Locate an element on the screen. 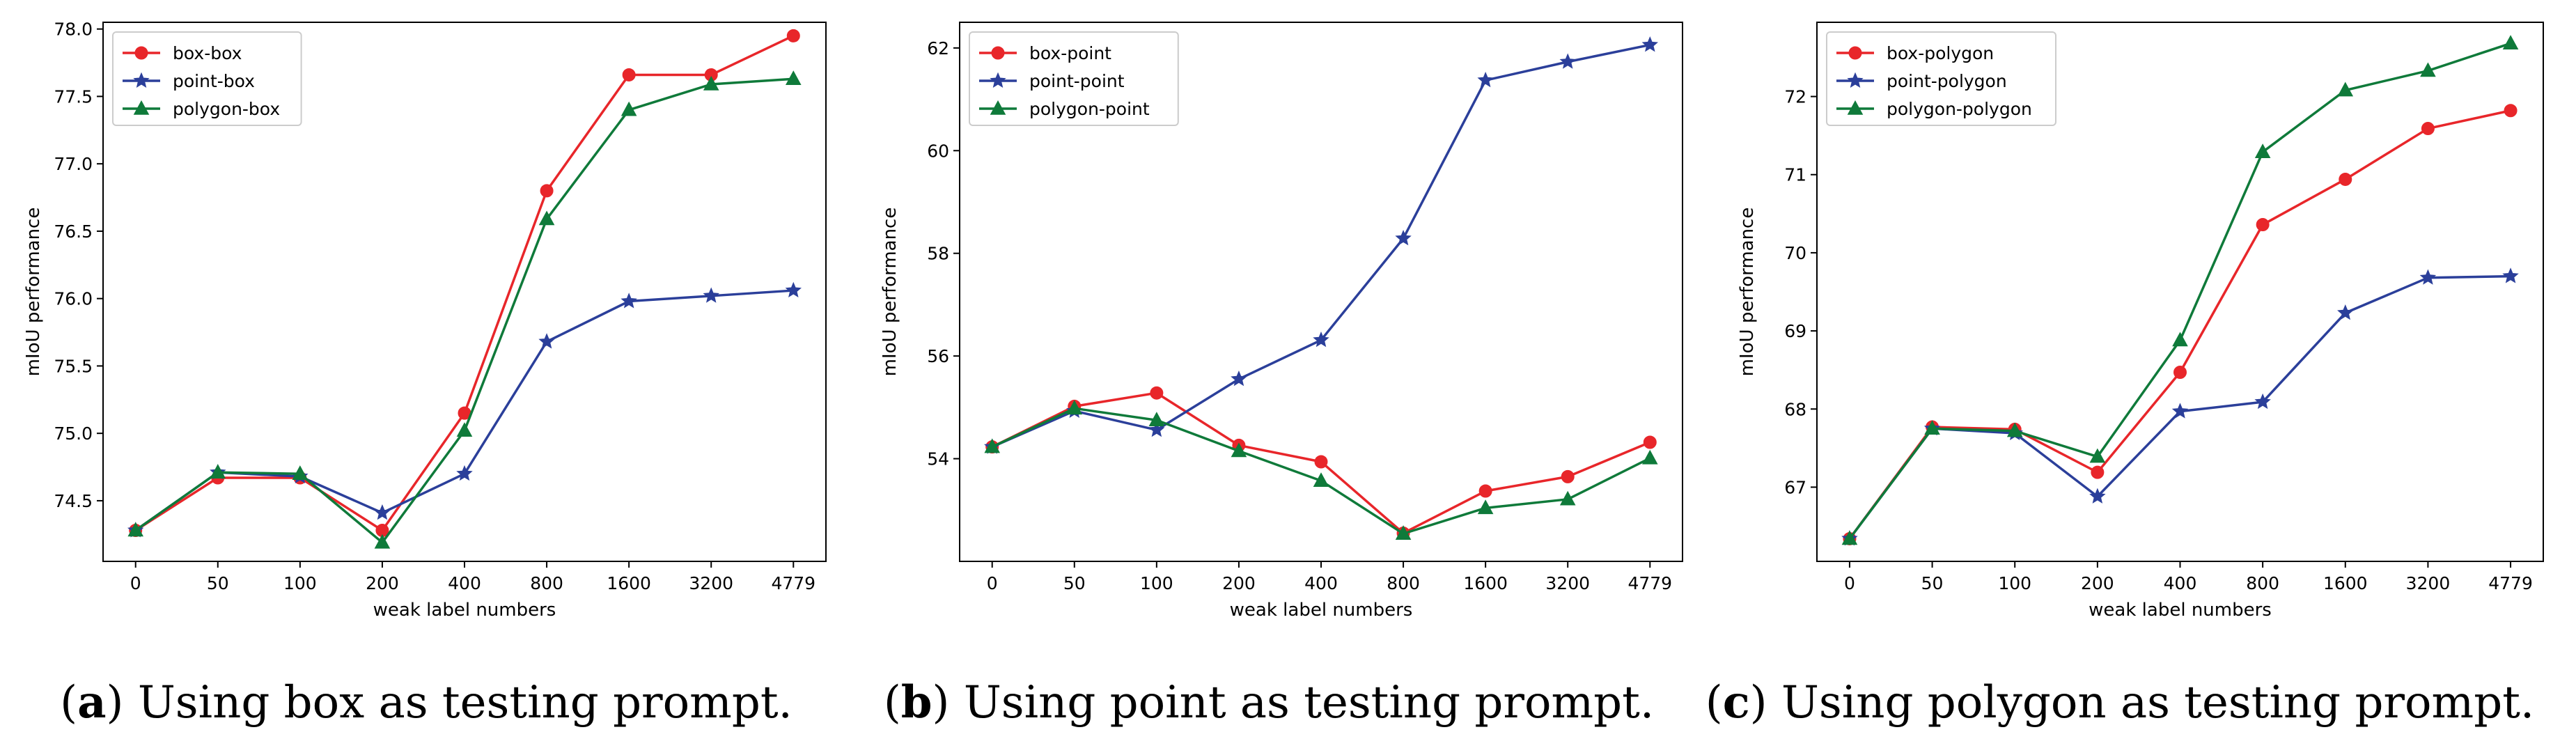 Image resolution: width=2576 pixels, height=755 pixels. legend-label-point-polygon: point-polygon is located at coordinates (1947, 81).